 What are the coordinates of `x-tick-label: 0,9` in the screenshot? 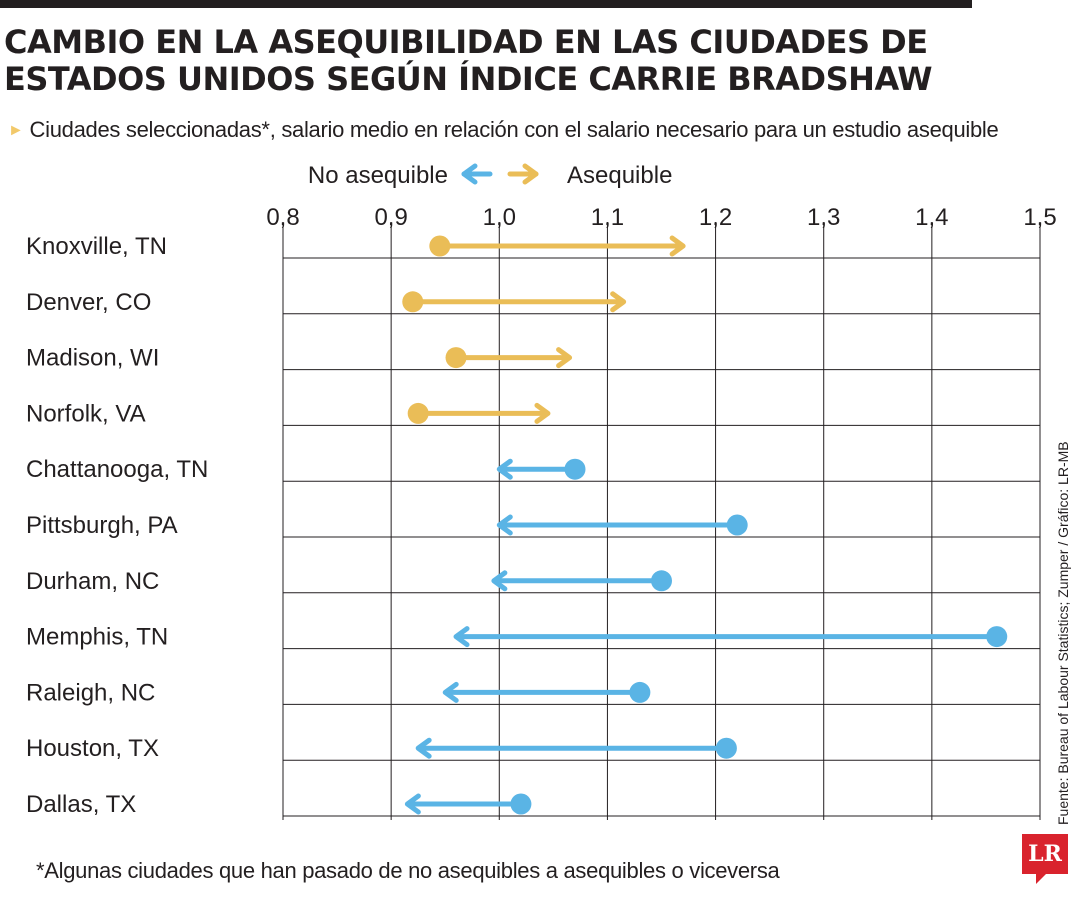 It's located at (390, 217).